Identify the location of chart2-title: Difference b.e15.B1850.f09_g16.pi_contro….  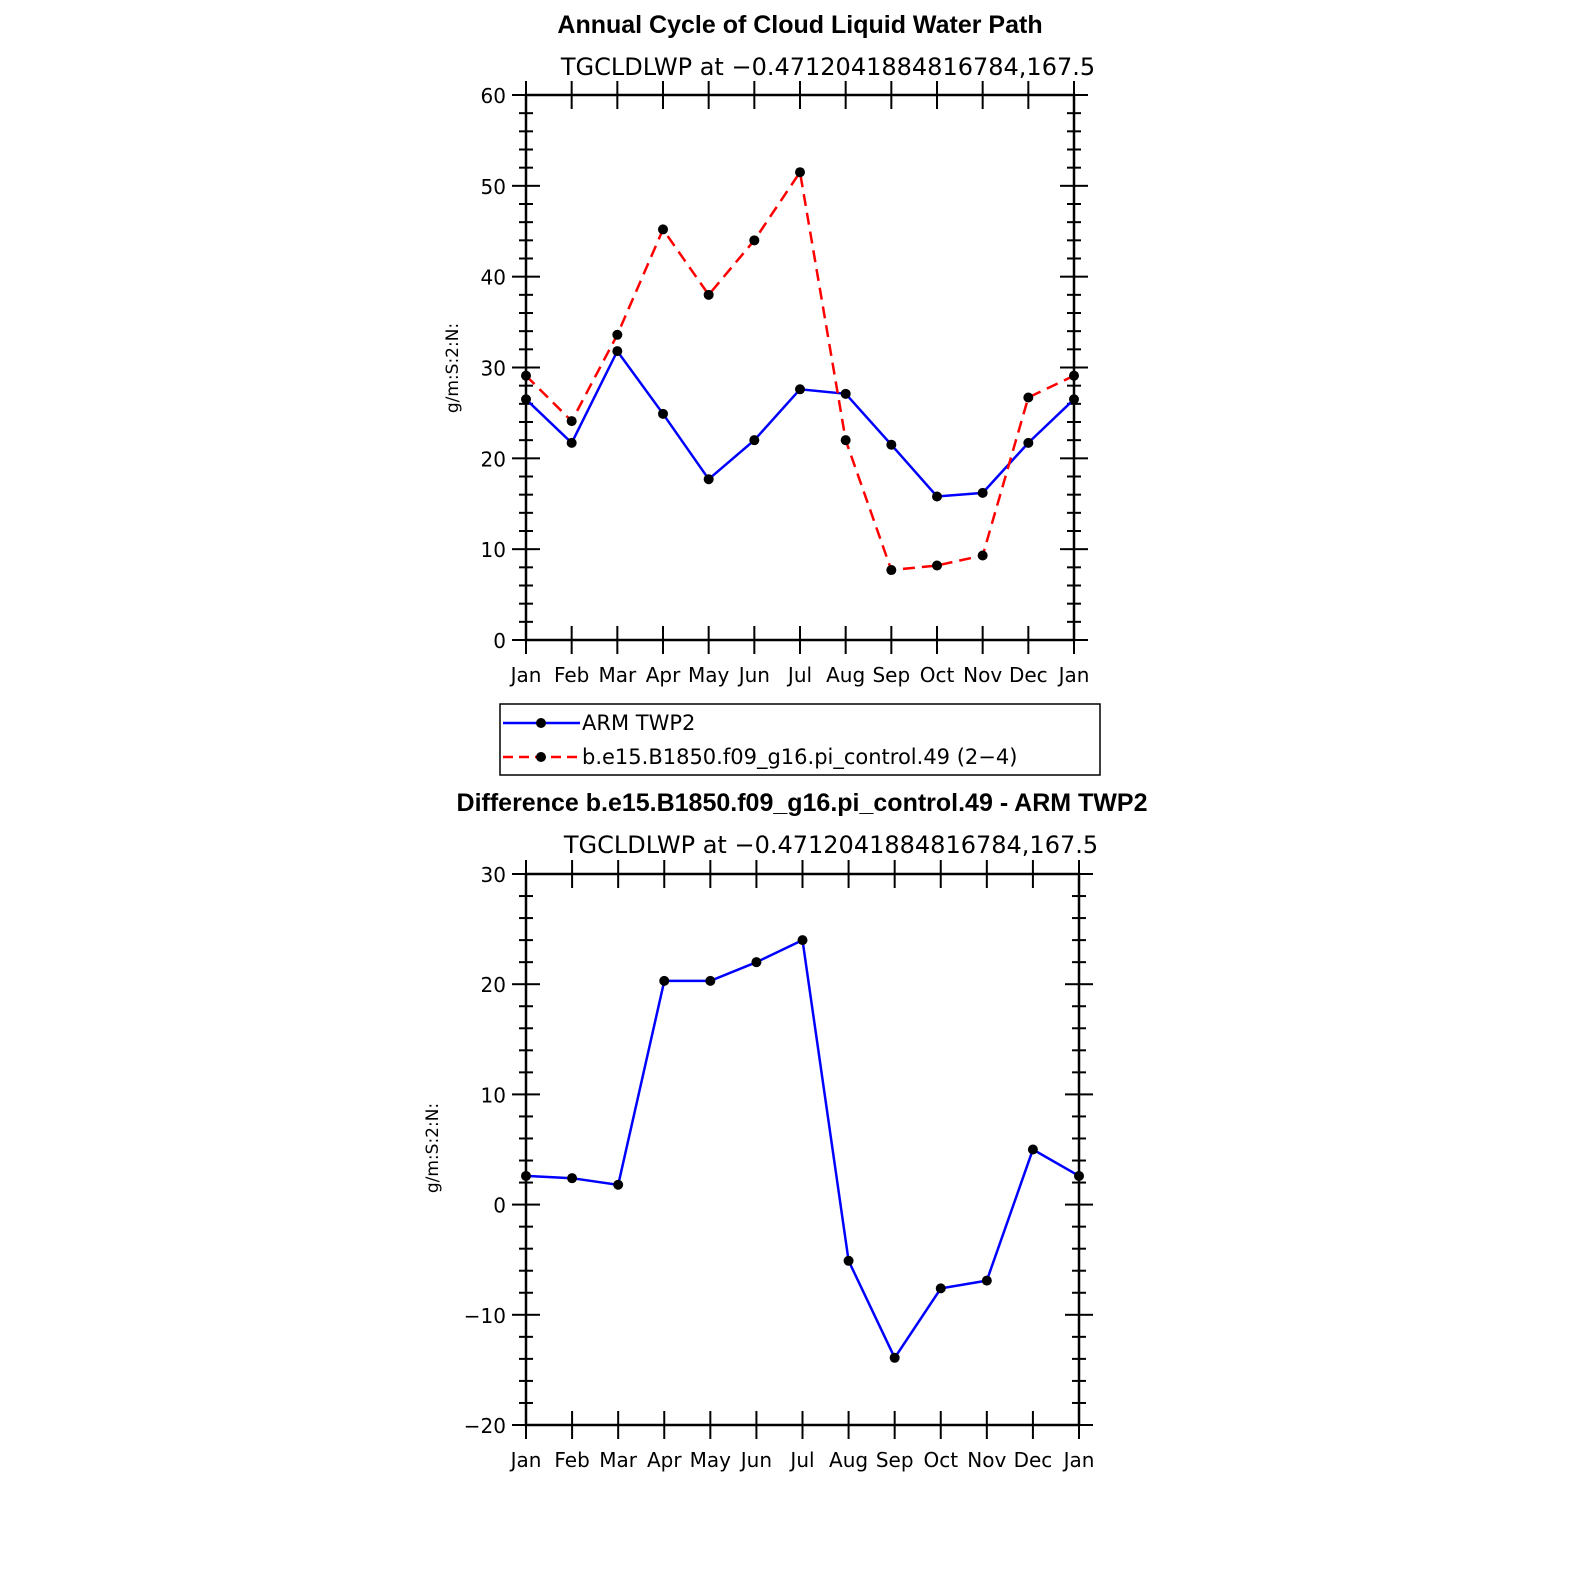
(802, 803).